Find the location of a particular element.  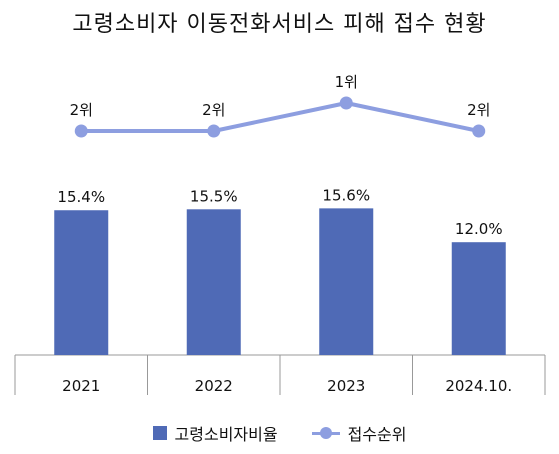

x-tick-label: 2021 is located at coordinates (81, 386).